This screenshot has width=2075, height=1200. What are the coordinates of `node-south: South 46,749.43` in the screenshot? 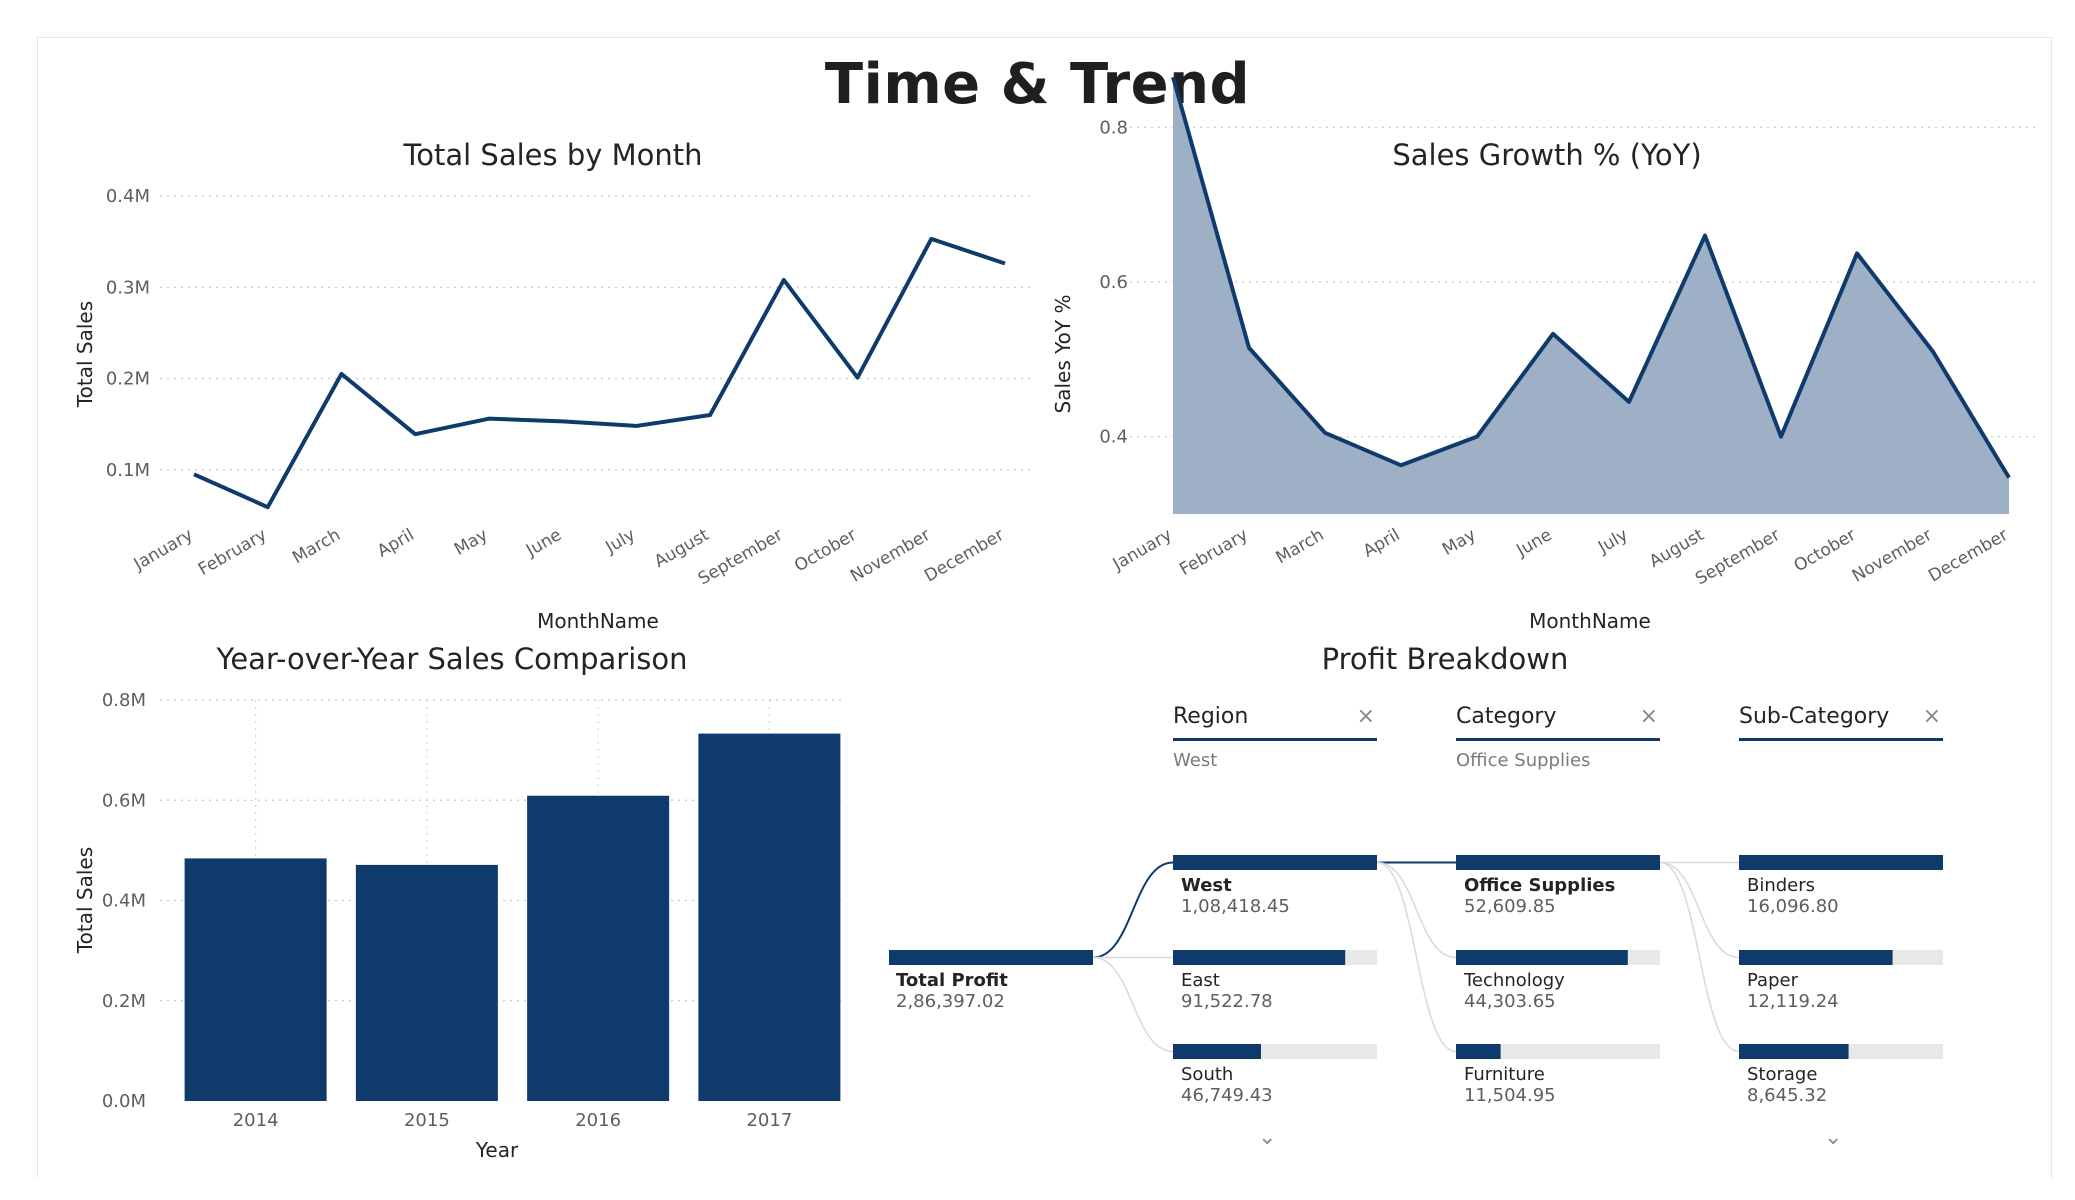 It's located at (1227, 1085).